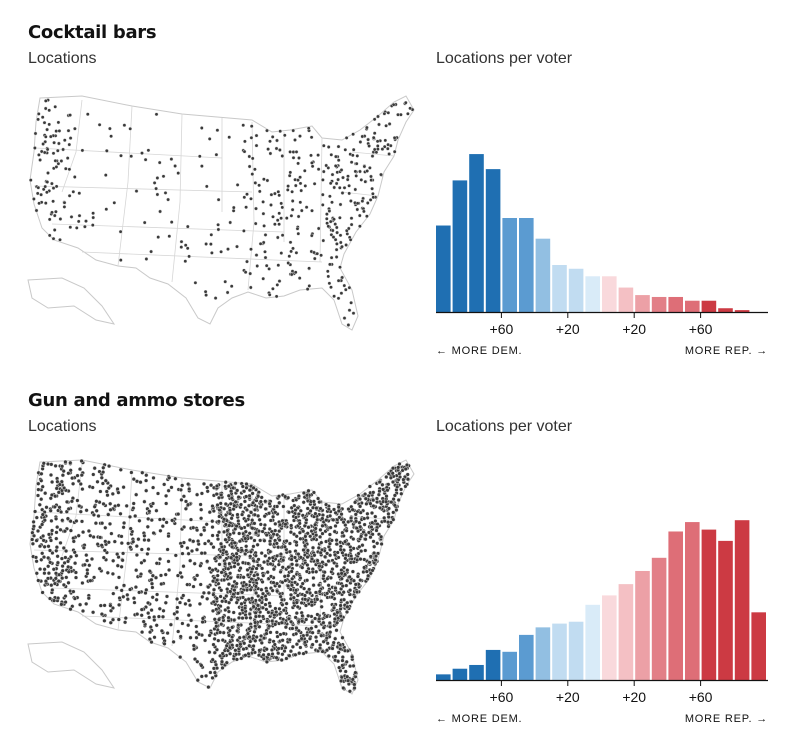 The image size is (800, 750). I want to click on state-border, so click(373, 518).